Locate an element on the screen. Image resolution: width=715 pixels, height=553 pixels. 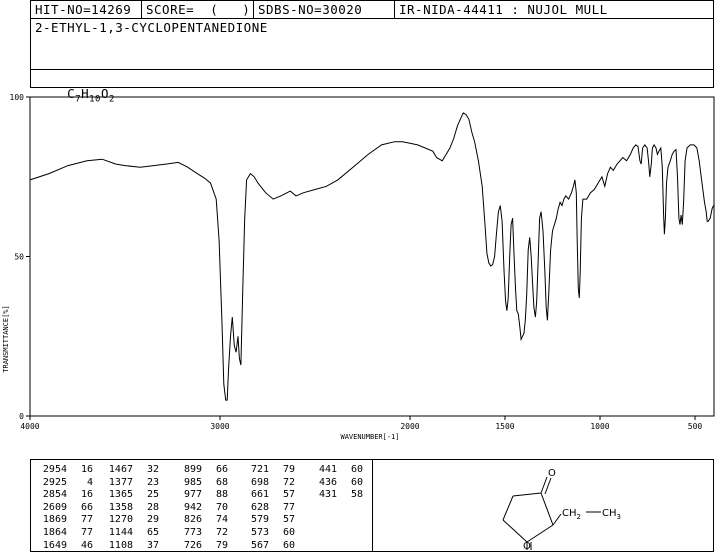
peak-wavenumber: 1649 is located at coordinates (54, 545).